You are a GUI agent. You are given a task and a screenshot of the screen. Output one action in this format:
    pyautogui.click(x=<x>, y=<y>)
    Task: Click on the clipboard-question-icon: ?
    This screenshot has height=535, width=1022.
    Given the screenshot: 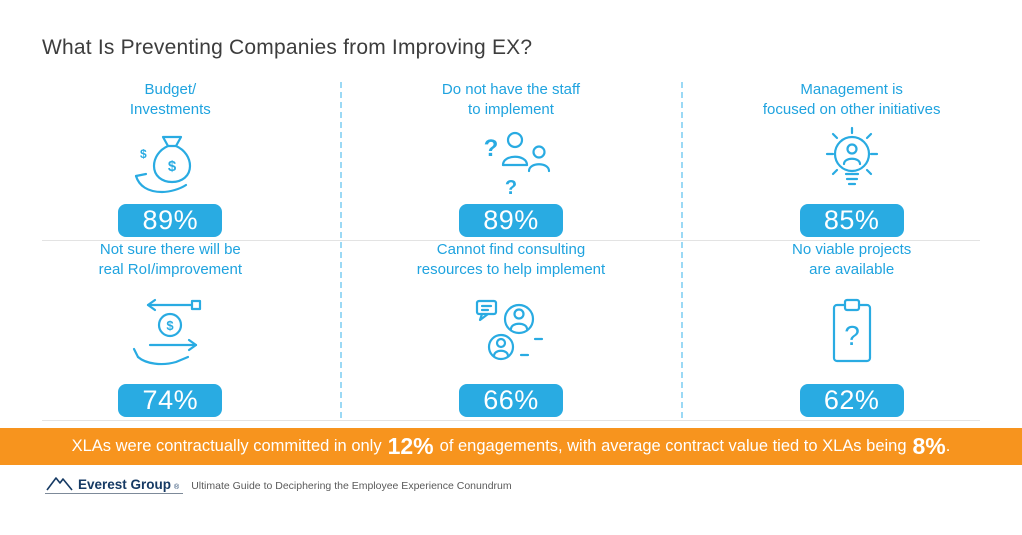 What is the action you would take?
    pyautogui.click(x=851, y=330)
    